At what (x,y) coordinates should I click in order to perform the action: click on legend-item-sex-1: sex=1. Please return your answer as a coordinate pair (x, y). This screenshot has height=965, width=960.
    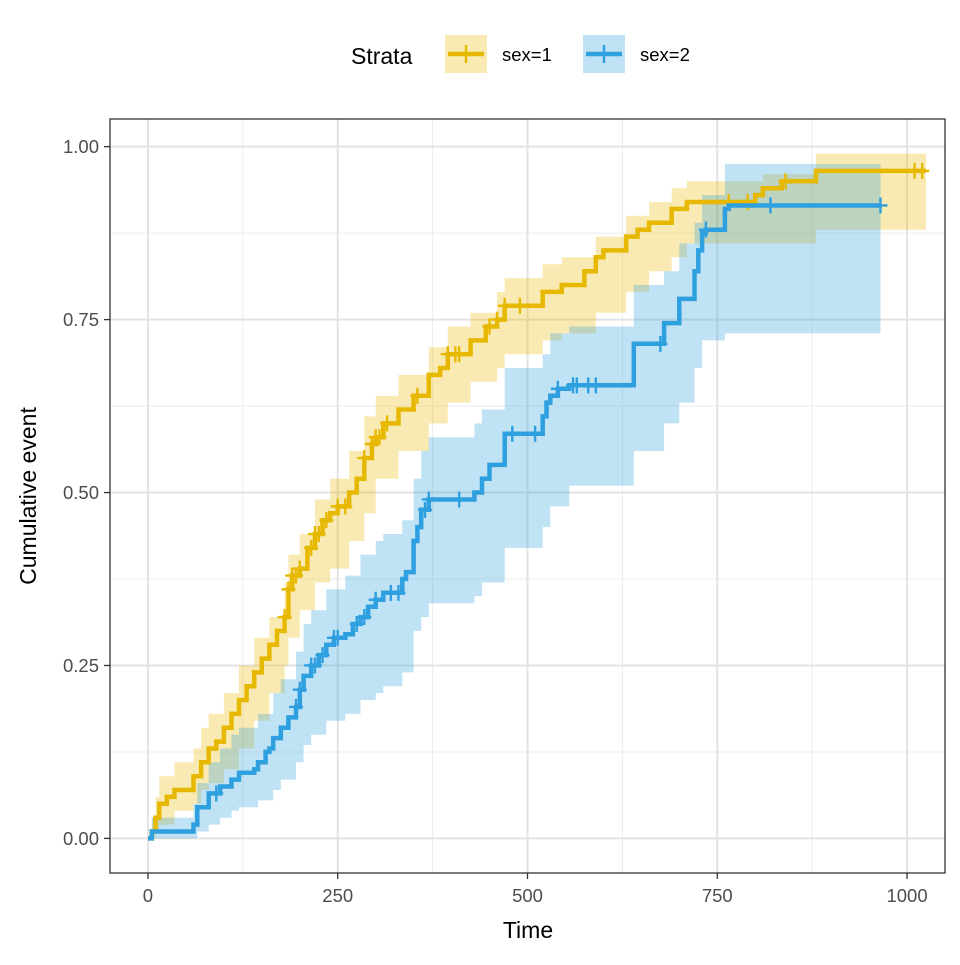
    Looking at the image, I should click on (498, 54).